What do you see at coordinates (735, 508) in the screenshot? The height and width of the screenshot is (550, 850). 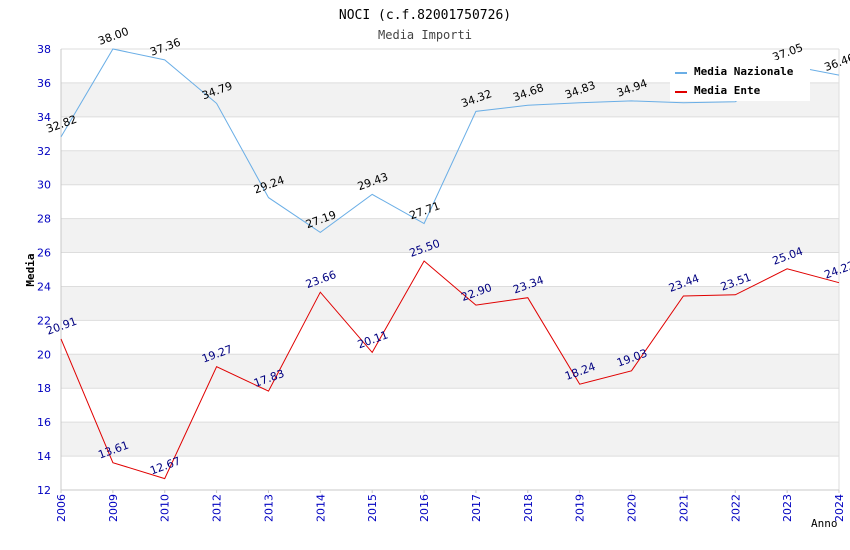 I see `x-tick-label: 2022` at bounding box center [735, 508].